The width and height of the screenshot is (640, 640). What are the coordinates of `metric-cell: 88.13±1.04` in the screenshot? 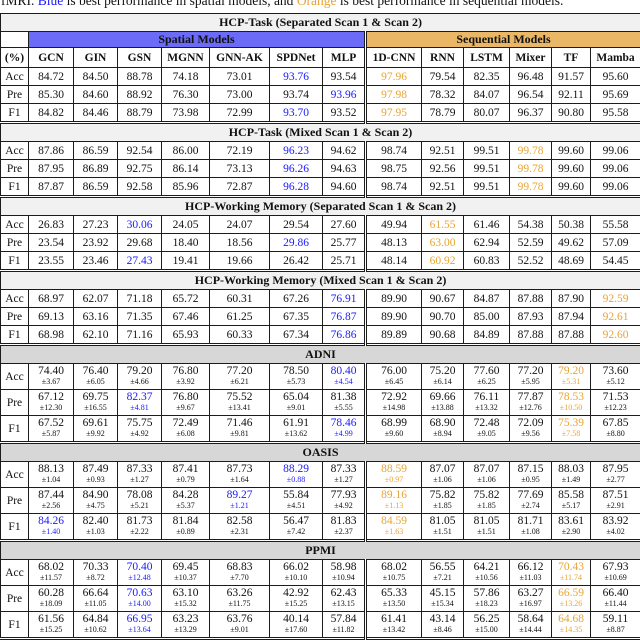 It's located at (51, 475).